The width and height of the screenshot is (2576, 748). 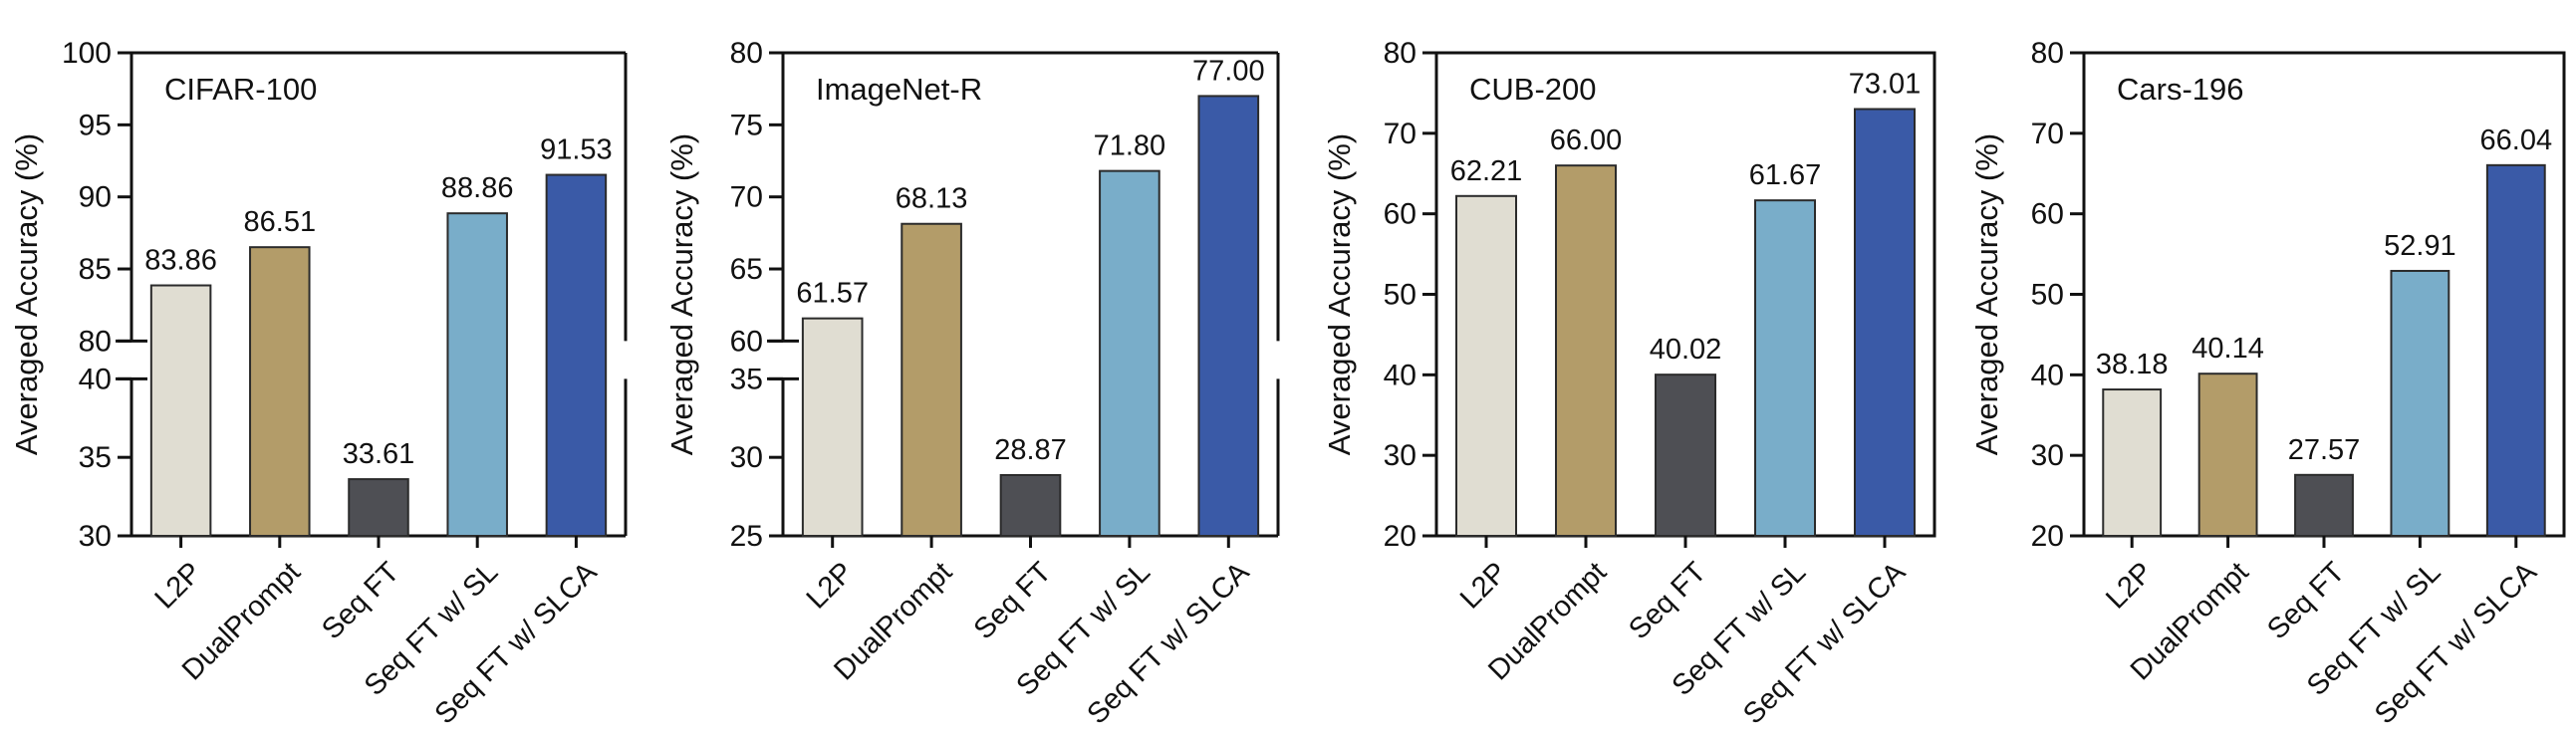 What do you see at coordinates (477, 188) in the screenshot?
I see `bar-value-label: 88.86` at bounding box center [477, 188].